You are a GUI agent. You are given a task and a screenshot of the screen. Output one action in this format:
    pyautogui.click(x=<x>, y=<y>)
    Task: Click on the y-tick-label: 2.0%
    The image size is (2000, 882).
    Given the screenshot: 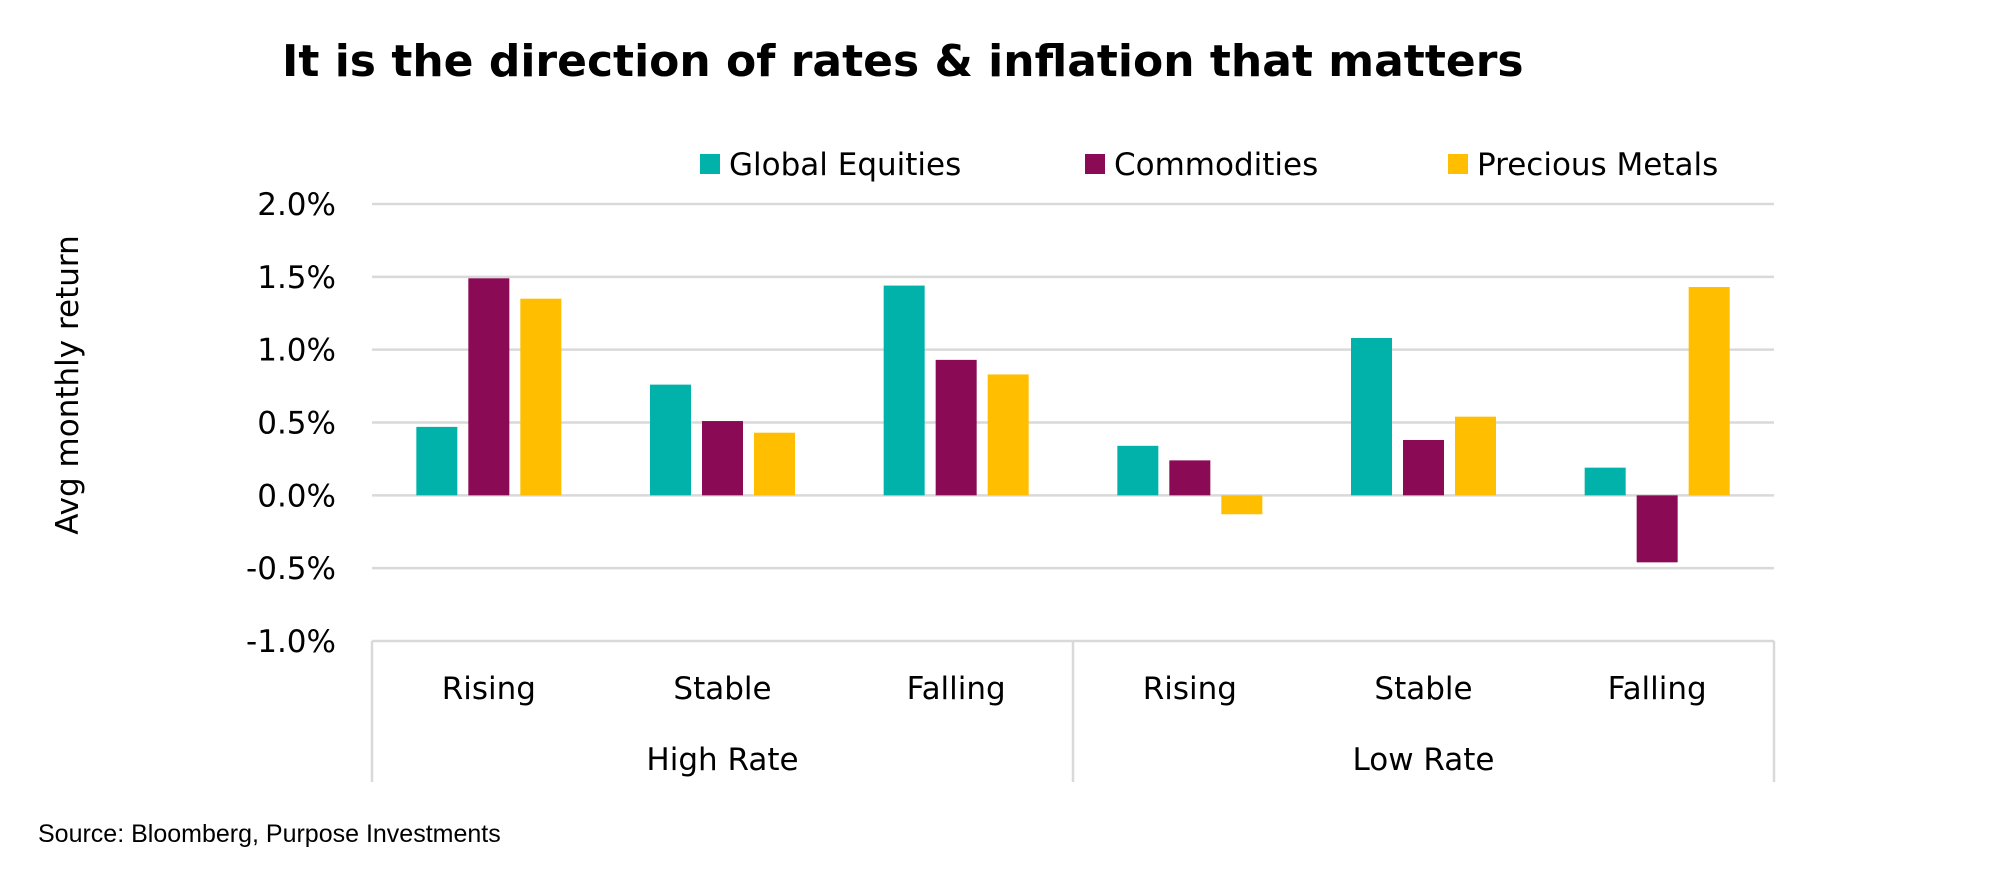 What is the action you would take?
    pyautogui.click(x=296, y=205)
    